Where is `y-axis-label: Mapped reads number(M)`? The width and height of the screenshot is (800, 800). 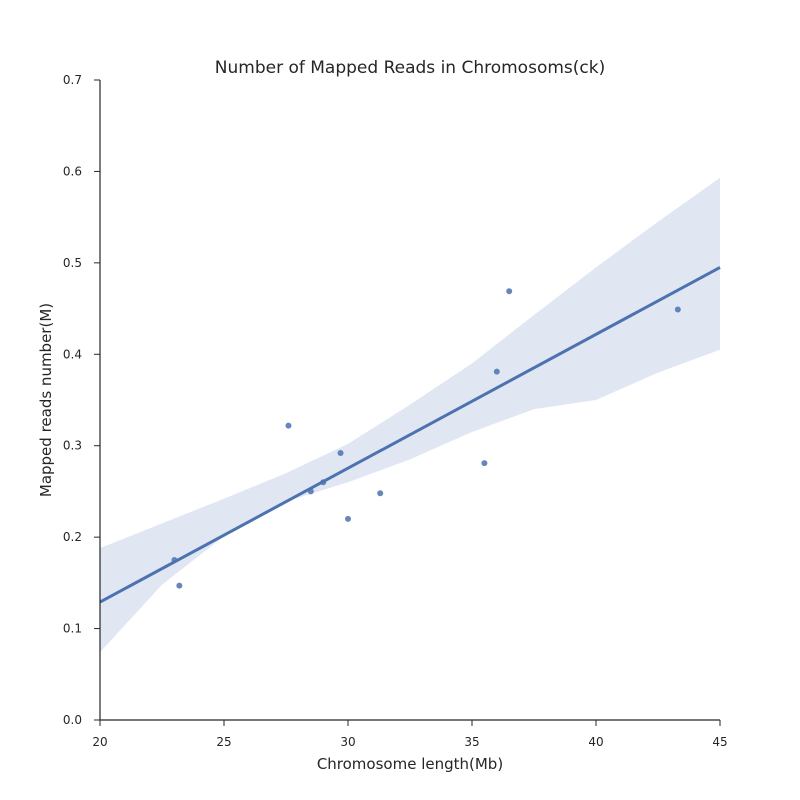 y-axis-label: Mapped reads number(M) is located at coordinates (46, 400).